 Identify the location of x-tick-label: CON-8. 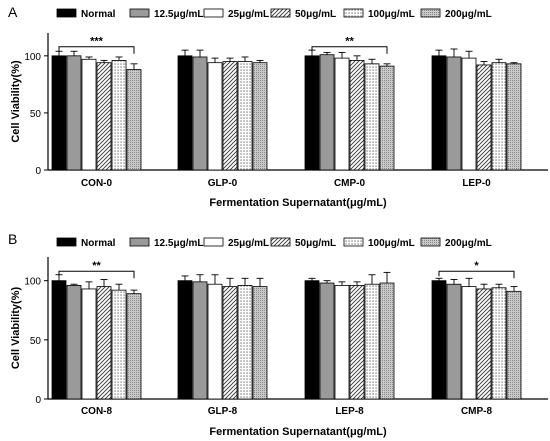
(97, 411).